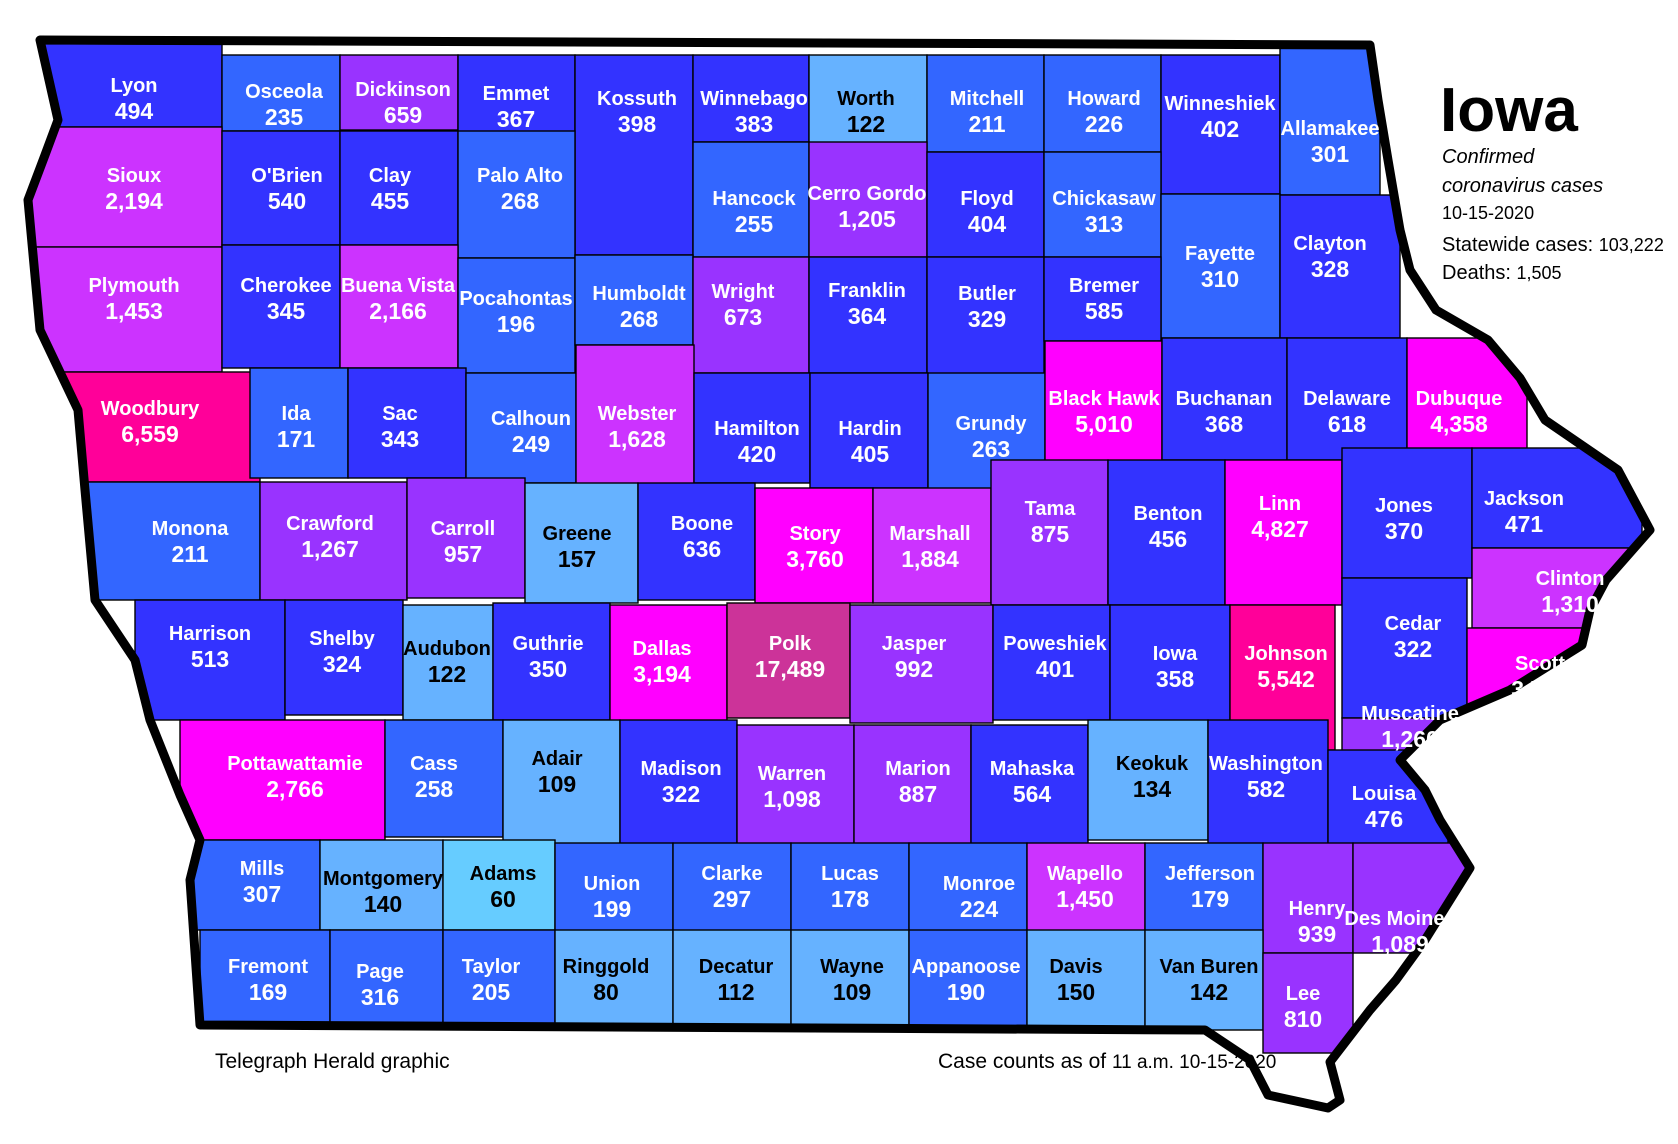 Image resolution: width=1678 pixels, height=1144 pixels. What do you see at coordinates (1285, 654) in the screenshot?
I see `county-name-johnson: Johnson` at bounding box center [1285, 654].